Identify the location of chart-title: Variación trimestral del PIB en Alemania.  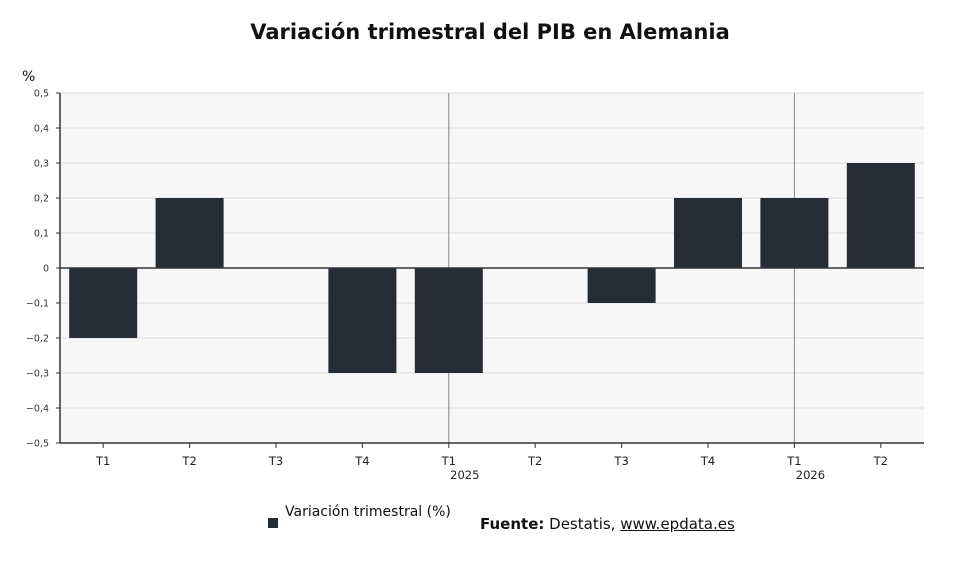
(490, 32).